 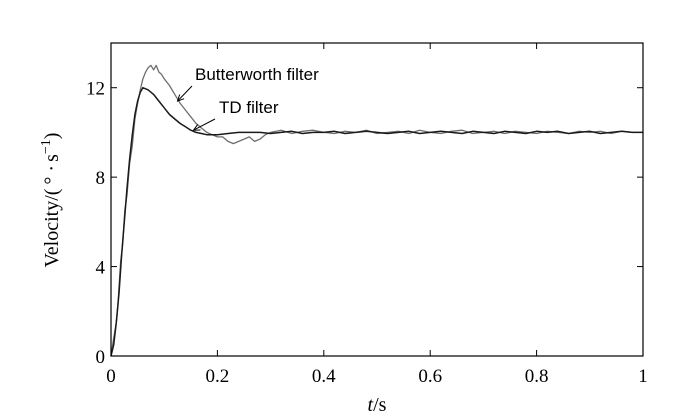 What do you see at coordinates (537, 376) in the screenshot?
I see `x-tick-label: 0.8` at bounding box center [537, 376].